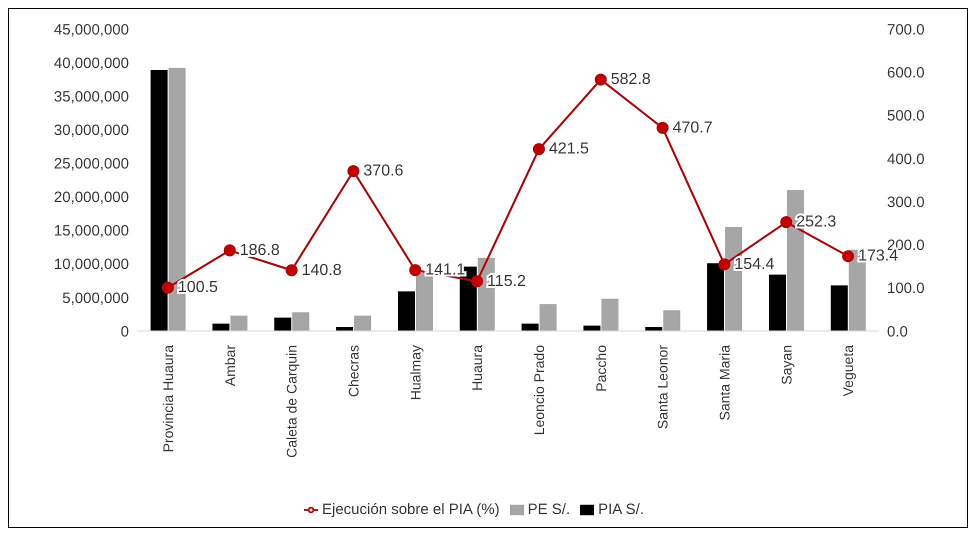  I want to click on data-label: 582.8, so click(630, 79).